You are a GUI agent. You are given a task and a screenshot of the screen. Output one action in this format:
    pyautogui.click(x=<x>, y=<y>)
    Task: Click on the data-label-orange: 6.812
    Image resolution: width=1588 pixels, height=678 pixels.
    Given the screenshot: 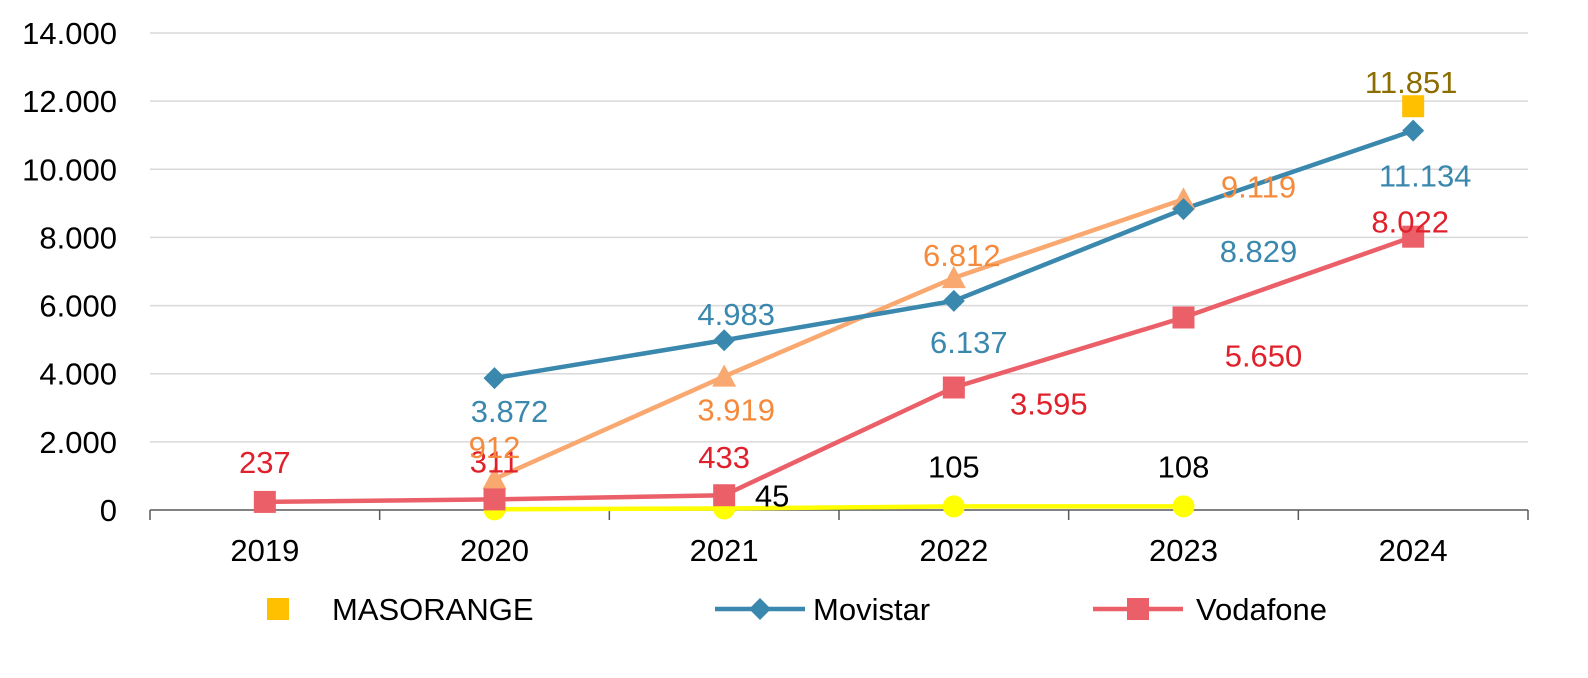 What is the action you would take?
    pyautogui.click(x=962, y=255)
    